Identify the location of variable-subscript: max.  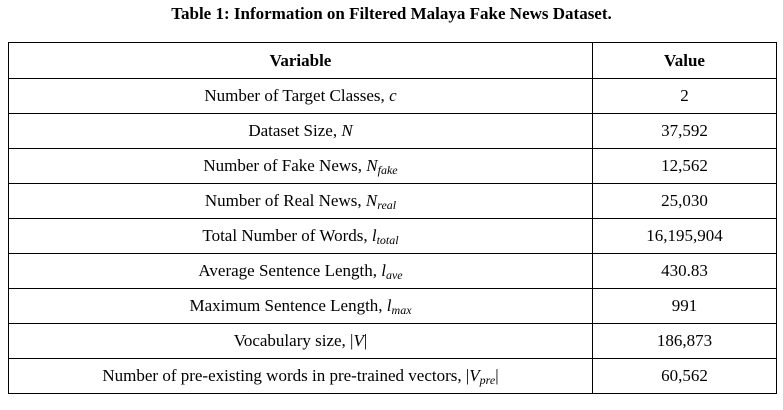
(401, 310).